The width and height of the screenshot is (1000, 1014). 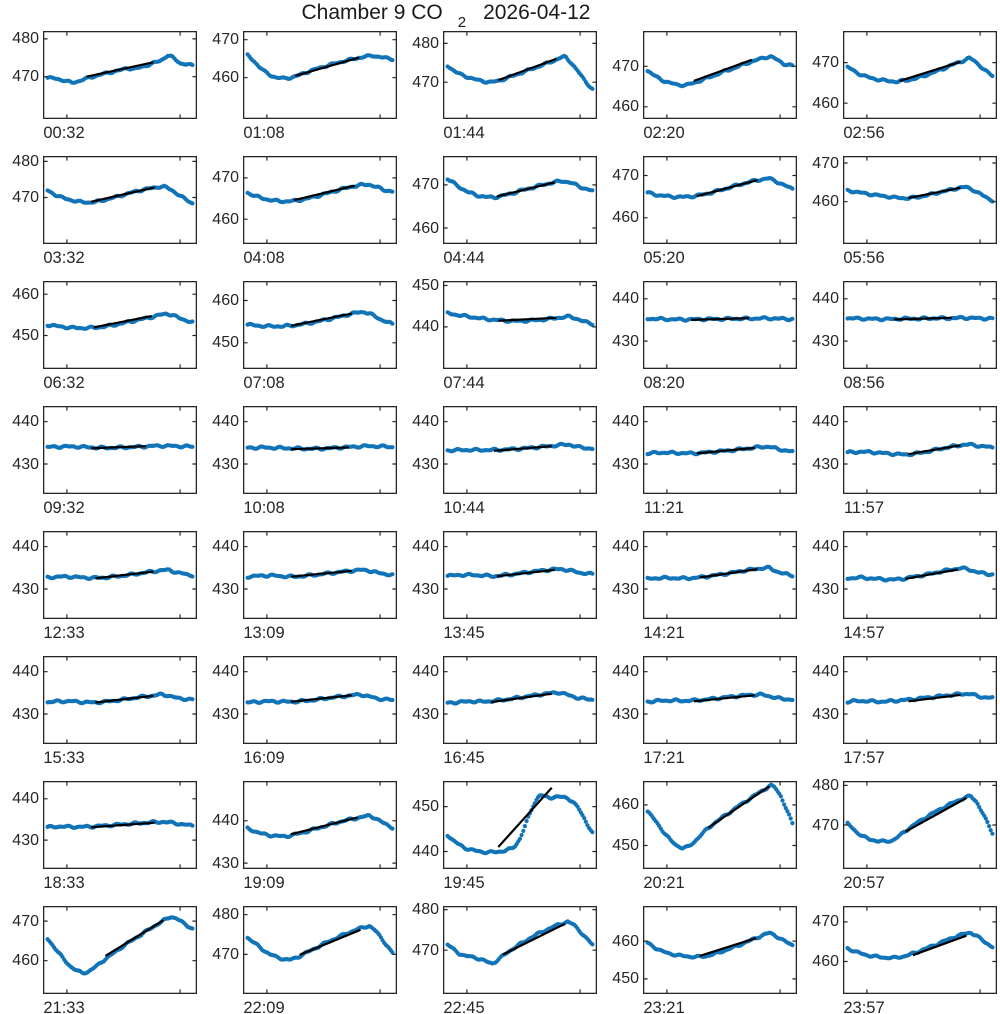 What do you see at coordinates (104, 210) in the screenshot?
I see `subplot-03:32: 480 470 03:32` at bounding box center [104, 210].